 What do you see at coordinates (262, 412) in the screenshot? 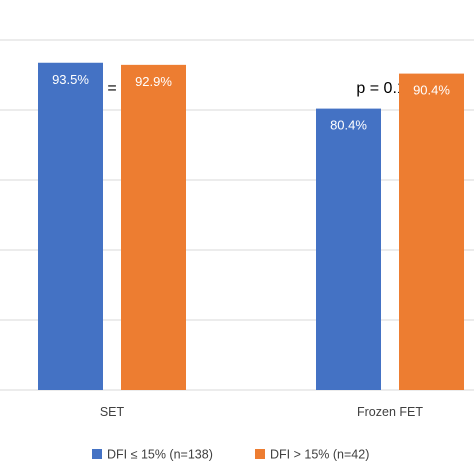
I see `category-labels: SET Frozen FET` at bounding box center [262, 412].